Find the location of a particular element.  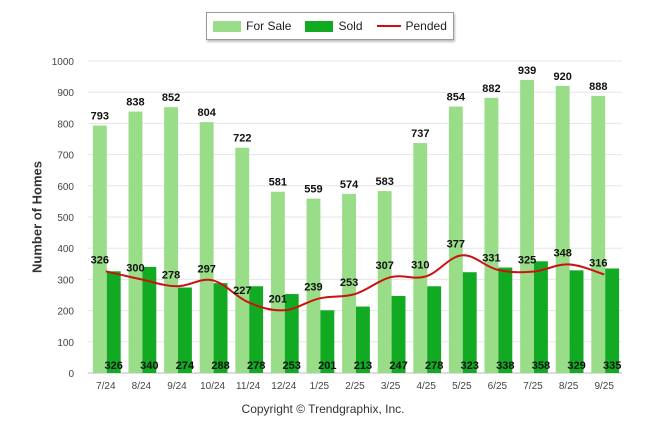

data-label-sold: 358 is located at coordinates (541, 366).